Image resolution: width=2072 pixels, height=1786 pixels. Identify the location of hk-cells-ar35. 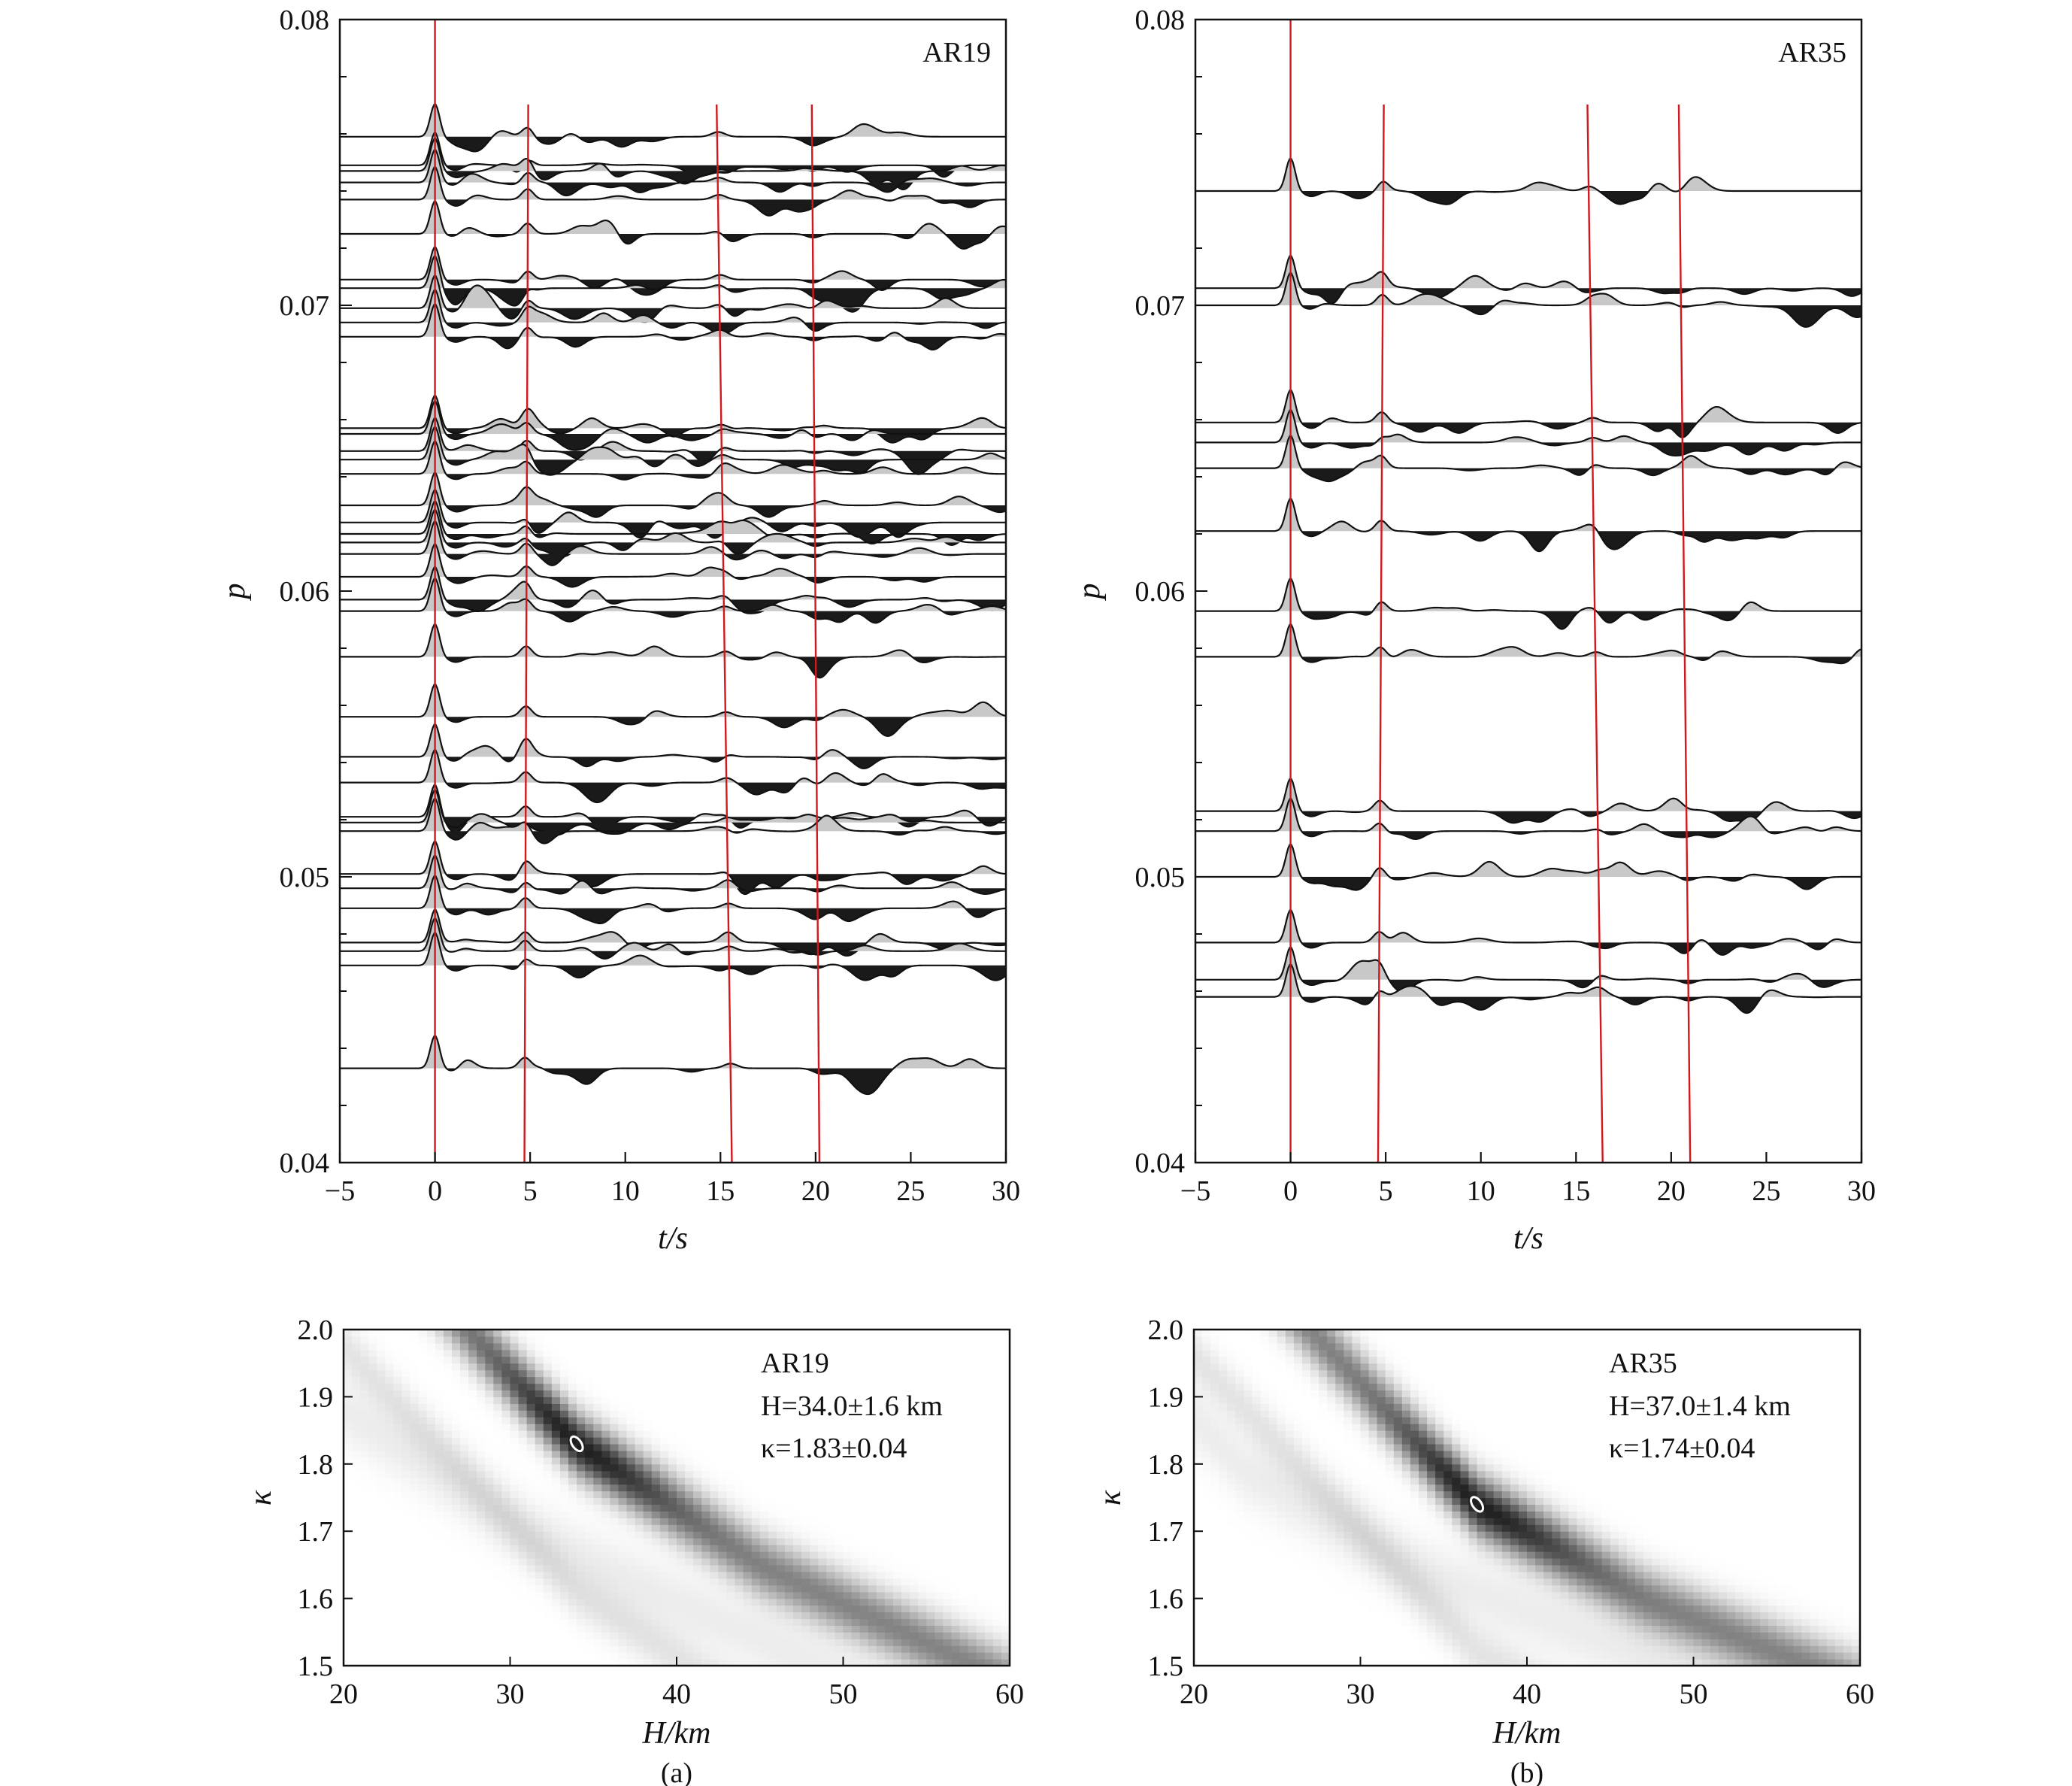
(1527, 1498).